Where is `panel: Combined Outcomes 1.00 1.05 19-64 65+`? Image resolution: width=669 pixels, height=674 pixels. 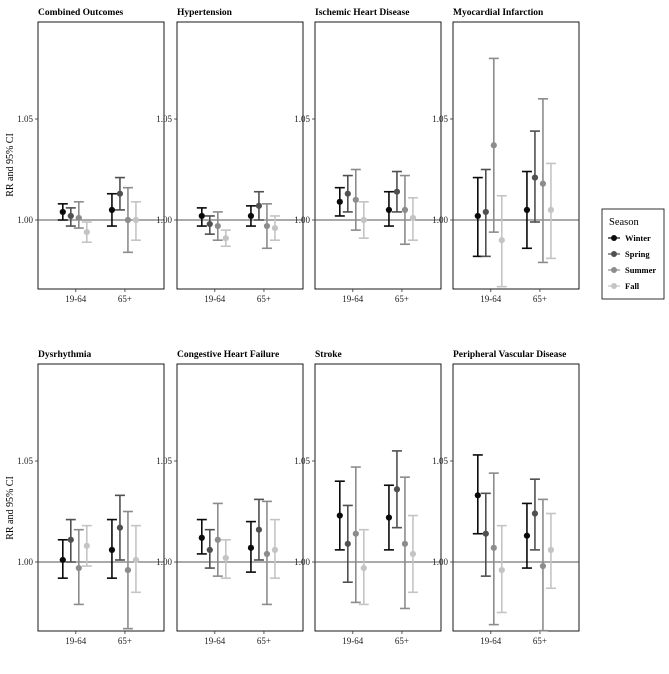
panel: Combined Outcomes 1.00 1.05 19-64 65+ is located at coordinates (91, 156).